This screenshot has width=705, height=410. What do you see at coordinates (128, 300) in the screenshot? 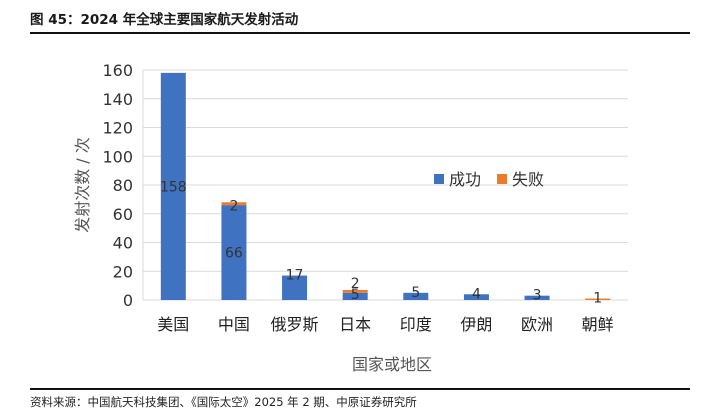
I see `y-tick-label: 0` at bounding box center [128, 300].